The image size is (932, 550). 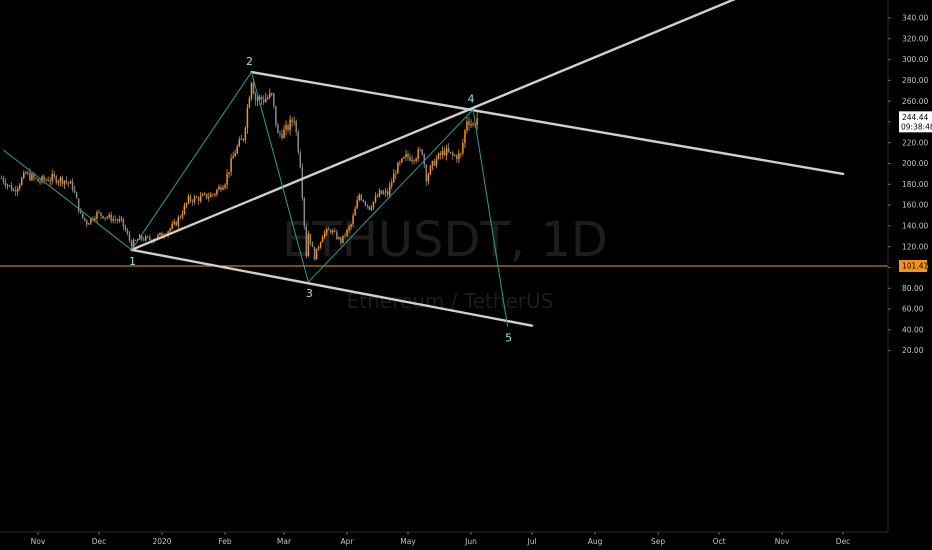 I want to click on price-tick-label: 160.00, so click(x=915, y=205).